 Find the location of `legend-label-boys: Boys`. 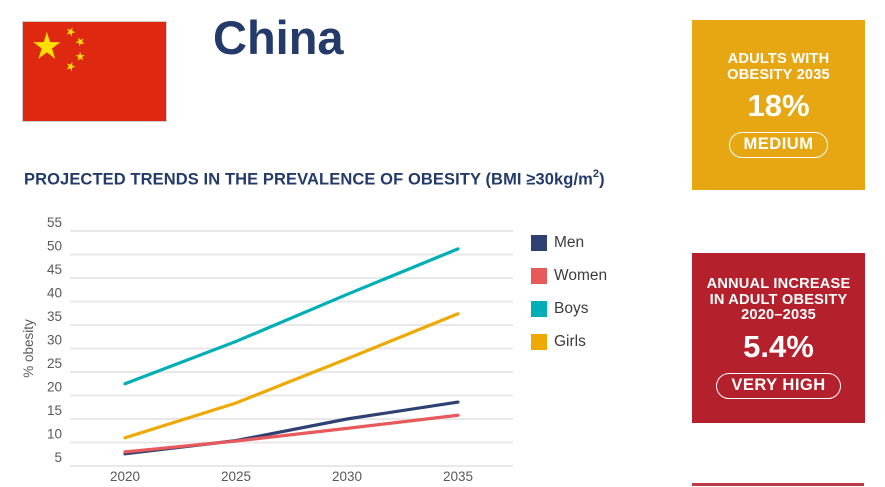

legend-label-boys: Boys is located at coordinates (571, 308).